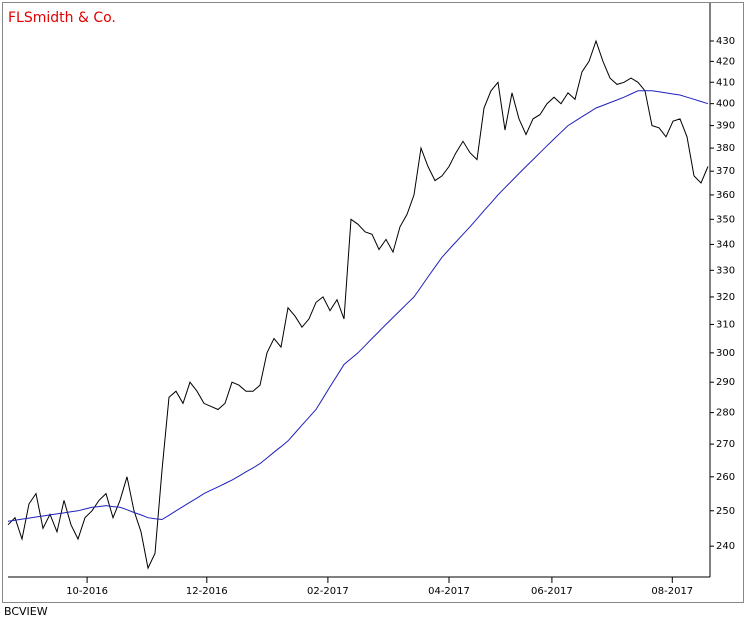 The image size is (748, 627). I want to click on y-tick-label: 270, so click(725, 444).